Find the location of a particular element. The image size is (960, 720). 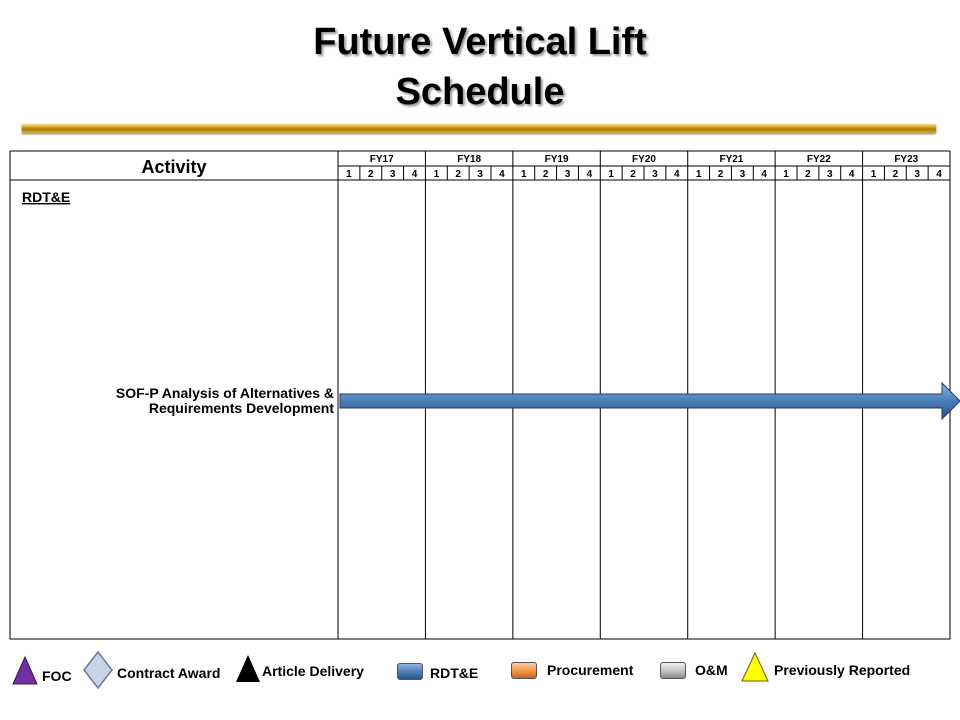

task-bar-rdte-arrow is located at coordinates (649, 401).